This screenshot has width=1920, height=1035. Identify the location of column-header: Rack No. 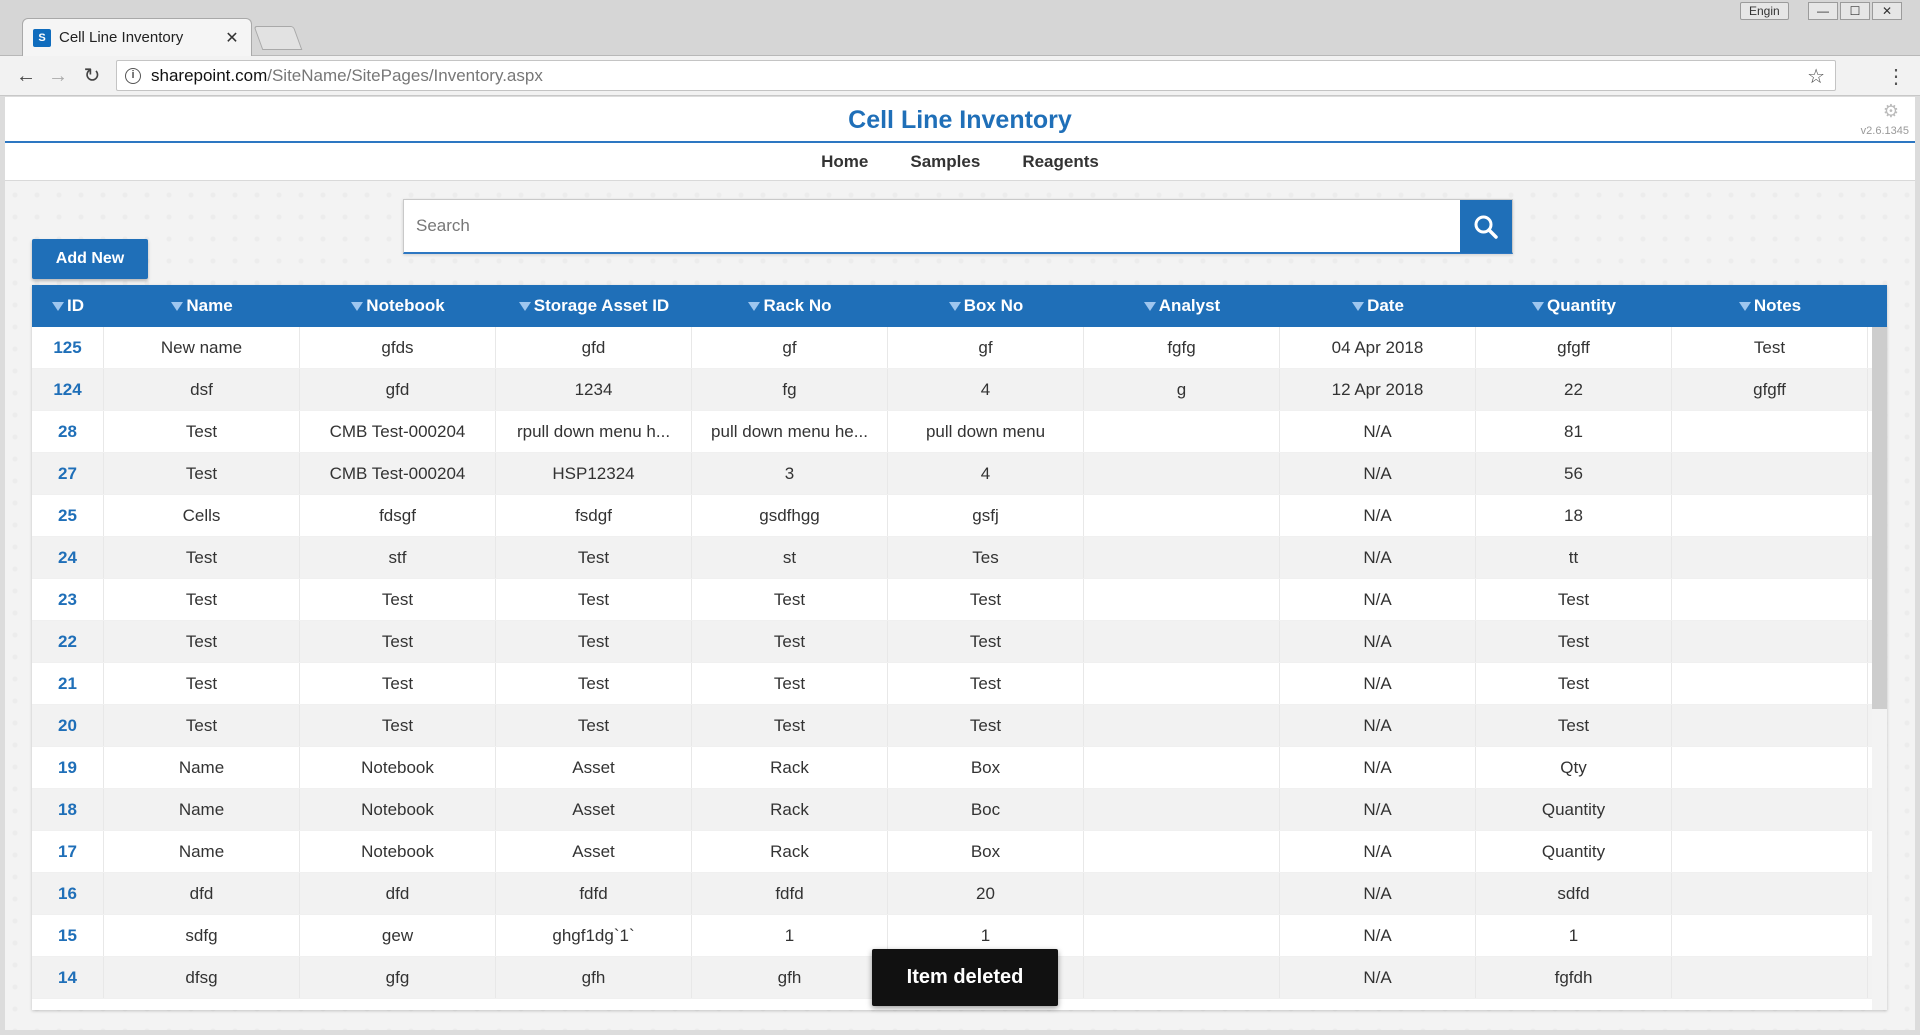
(790, 306).